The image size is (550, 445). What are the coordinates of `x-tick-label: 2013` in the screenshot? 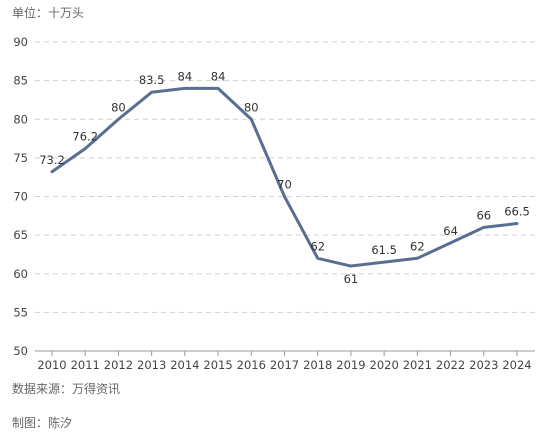 It's located at (151, 365).